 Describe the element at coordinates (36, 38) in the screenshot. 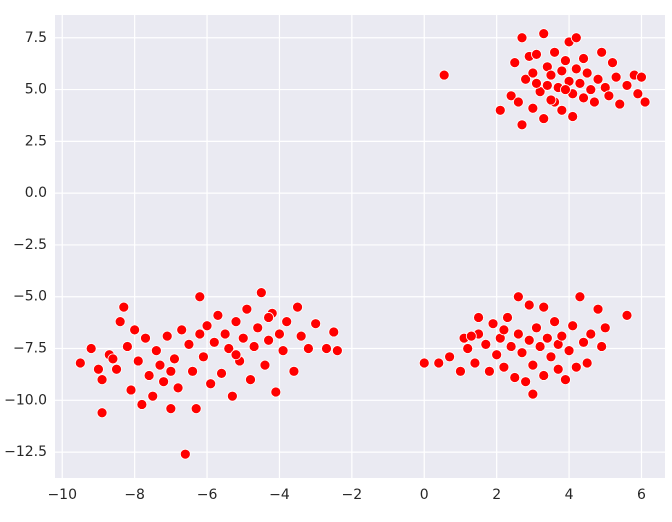

I see `y-tick-label: 7.5` at that location.